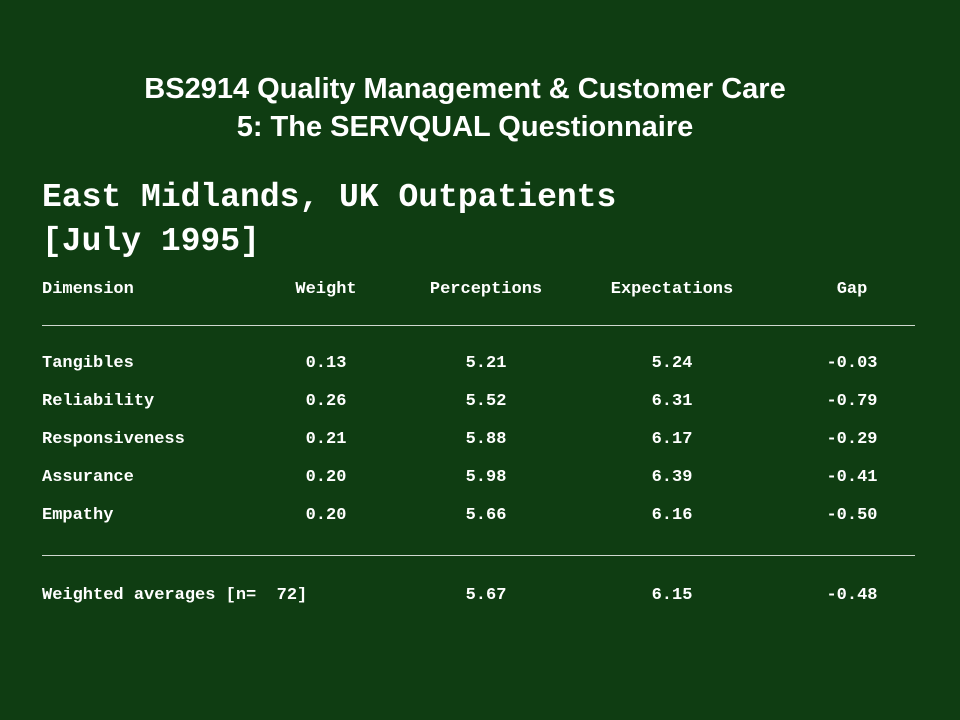  I want to click on row-expectations: 6.39, so click(672, 477).